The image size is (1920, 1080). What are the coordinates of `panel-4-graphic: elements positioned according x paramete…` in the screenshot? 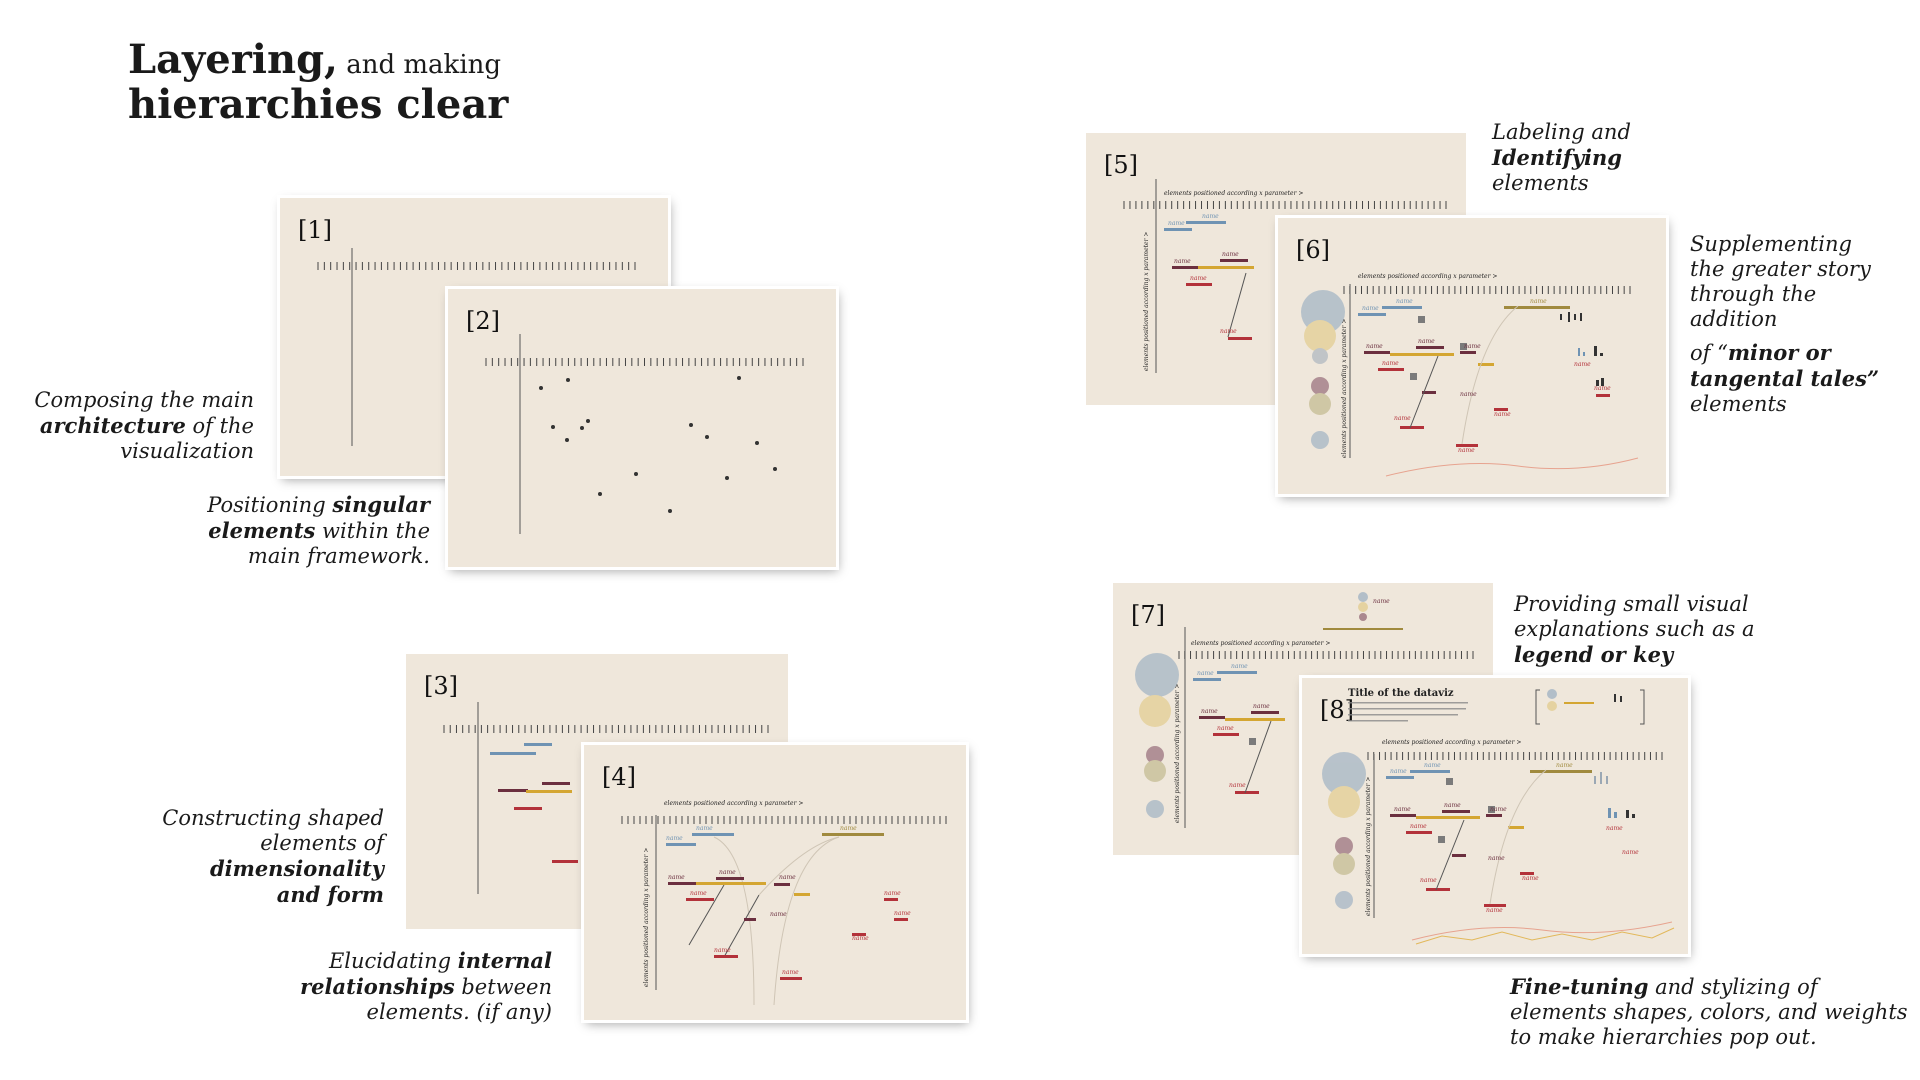 It's located at (784, 903).